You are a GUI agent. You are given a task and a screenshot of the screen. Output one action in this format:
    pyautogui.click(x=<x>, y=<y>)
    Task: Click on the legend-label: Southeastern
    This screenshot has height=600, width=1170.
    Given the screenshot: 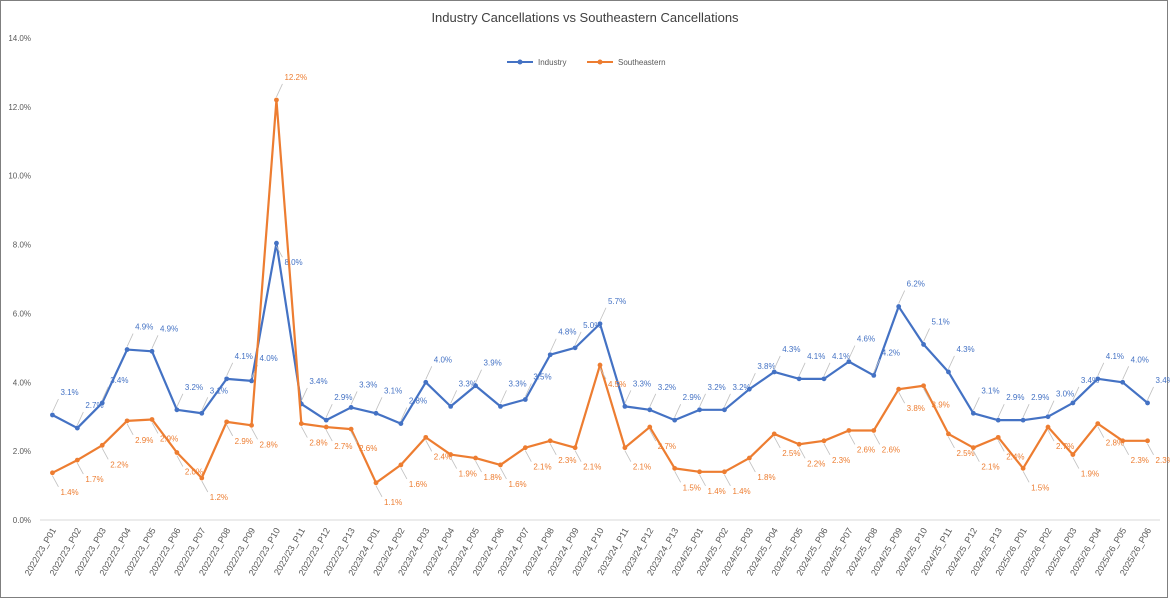 What is the action you would take?
    pyautogui.click(x=642, y=62)
    